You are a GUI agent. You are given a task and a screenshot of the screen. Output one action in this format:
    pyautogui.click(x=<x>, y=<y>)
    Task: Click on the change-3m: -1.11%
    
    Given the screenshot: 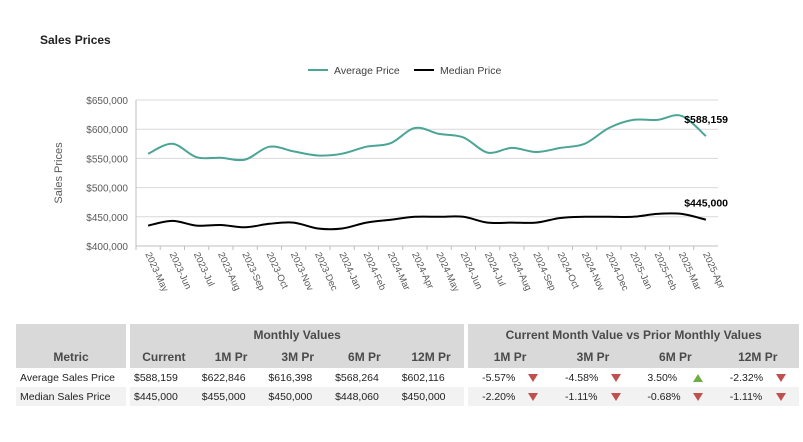 What is the action you would take?
    pyautogui.click(x=593, y=396)
    